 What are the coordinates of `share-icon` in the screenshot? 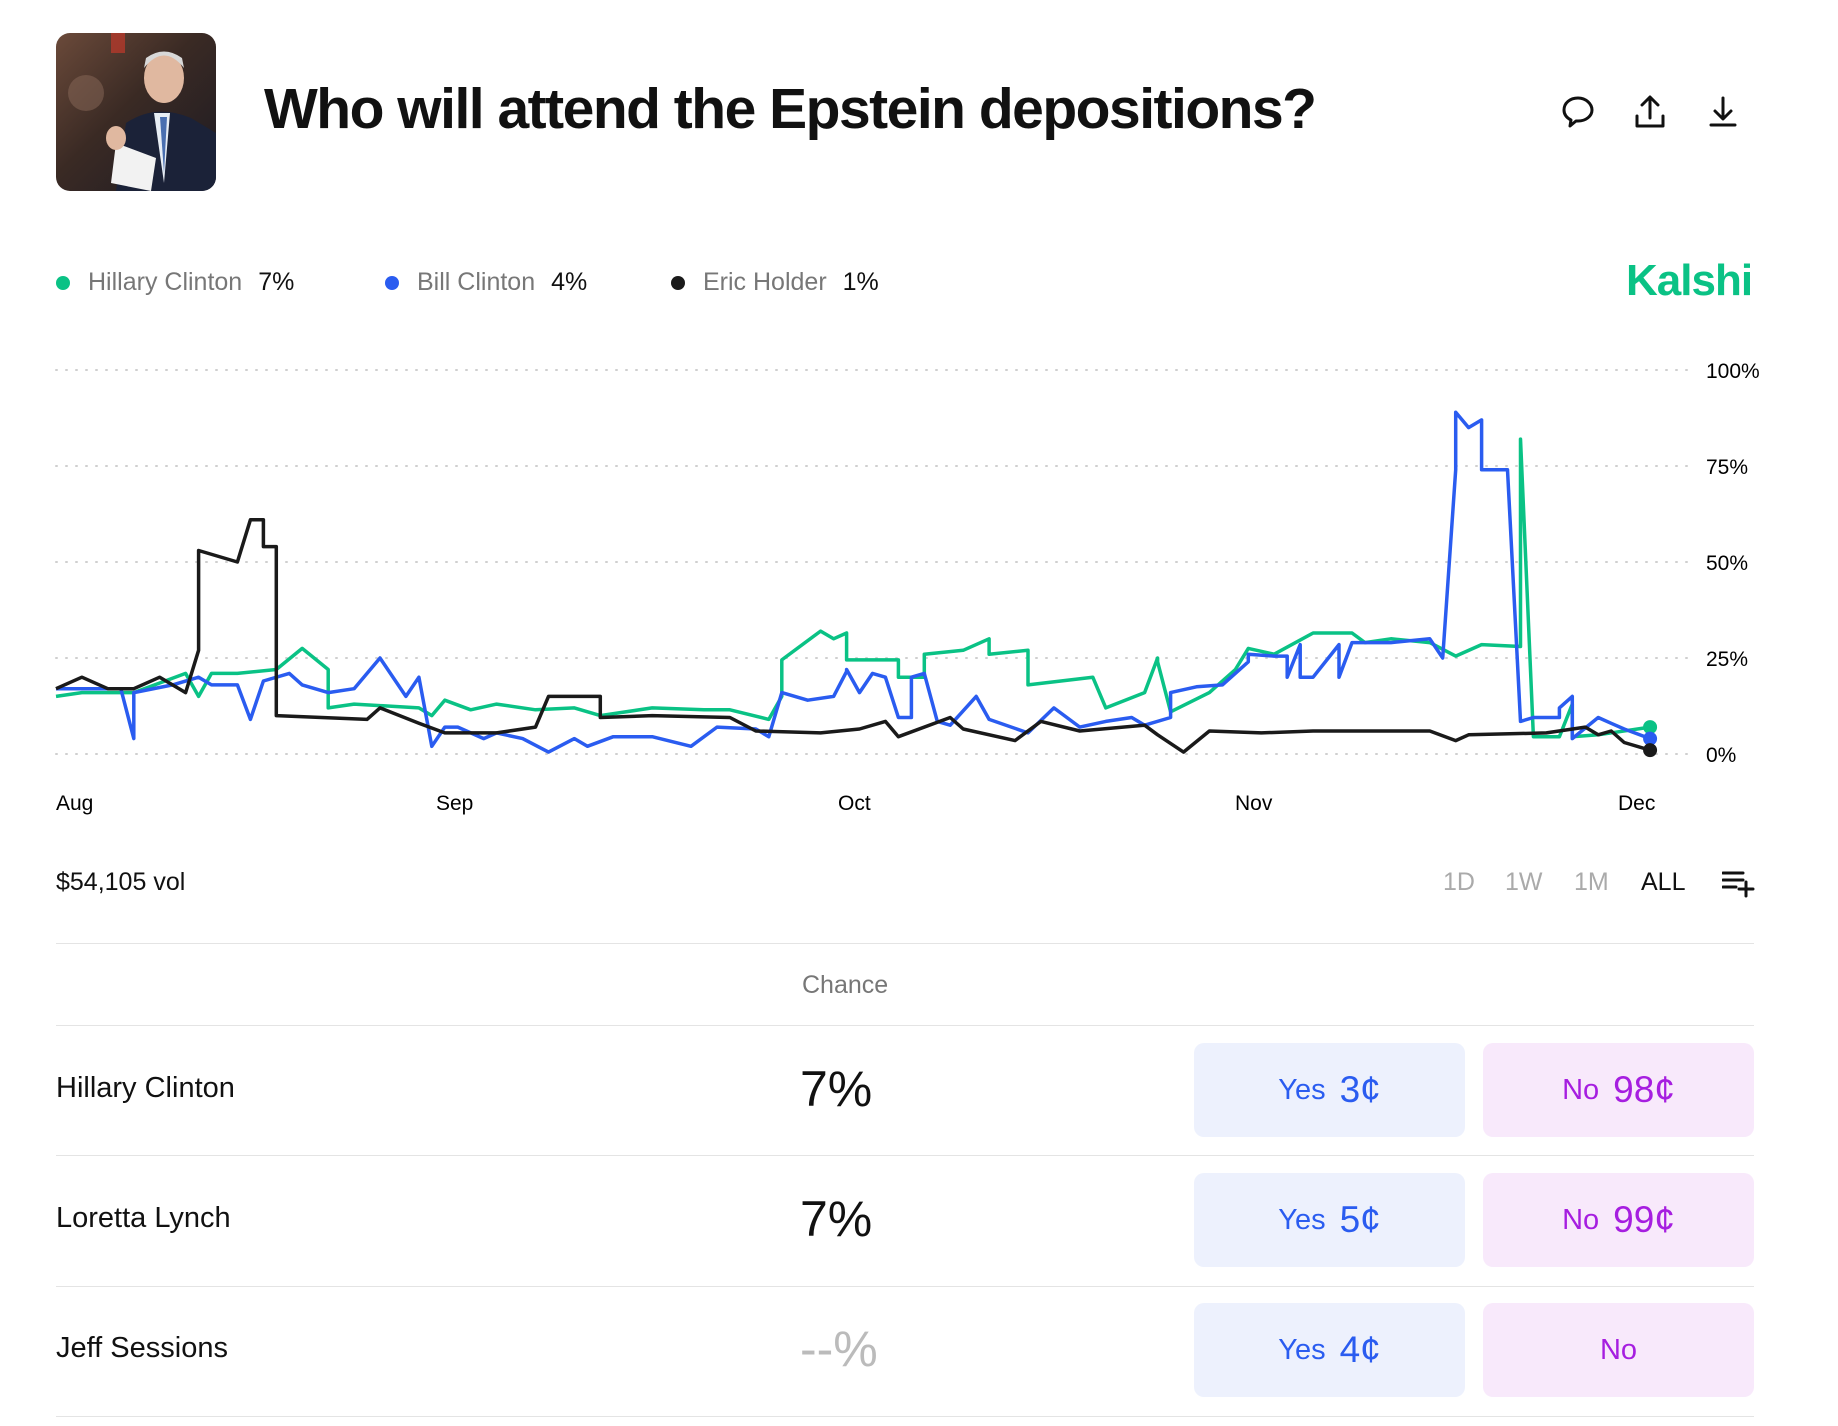 It's located at (1650, 111).